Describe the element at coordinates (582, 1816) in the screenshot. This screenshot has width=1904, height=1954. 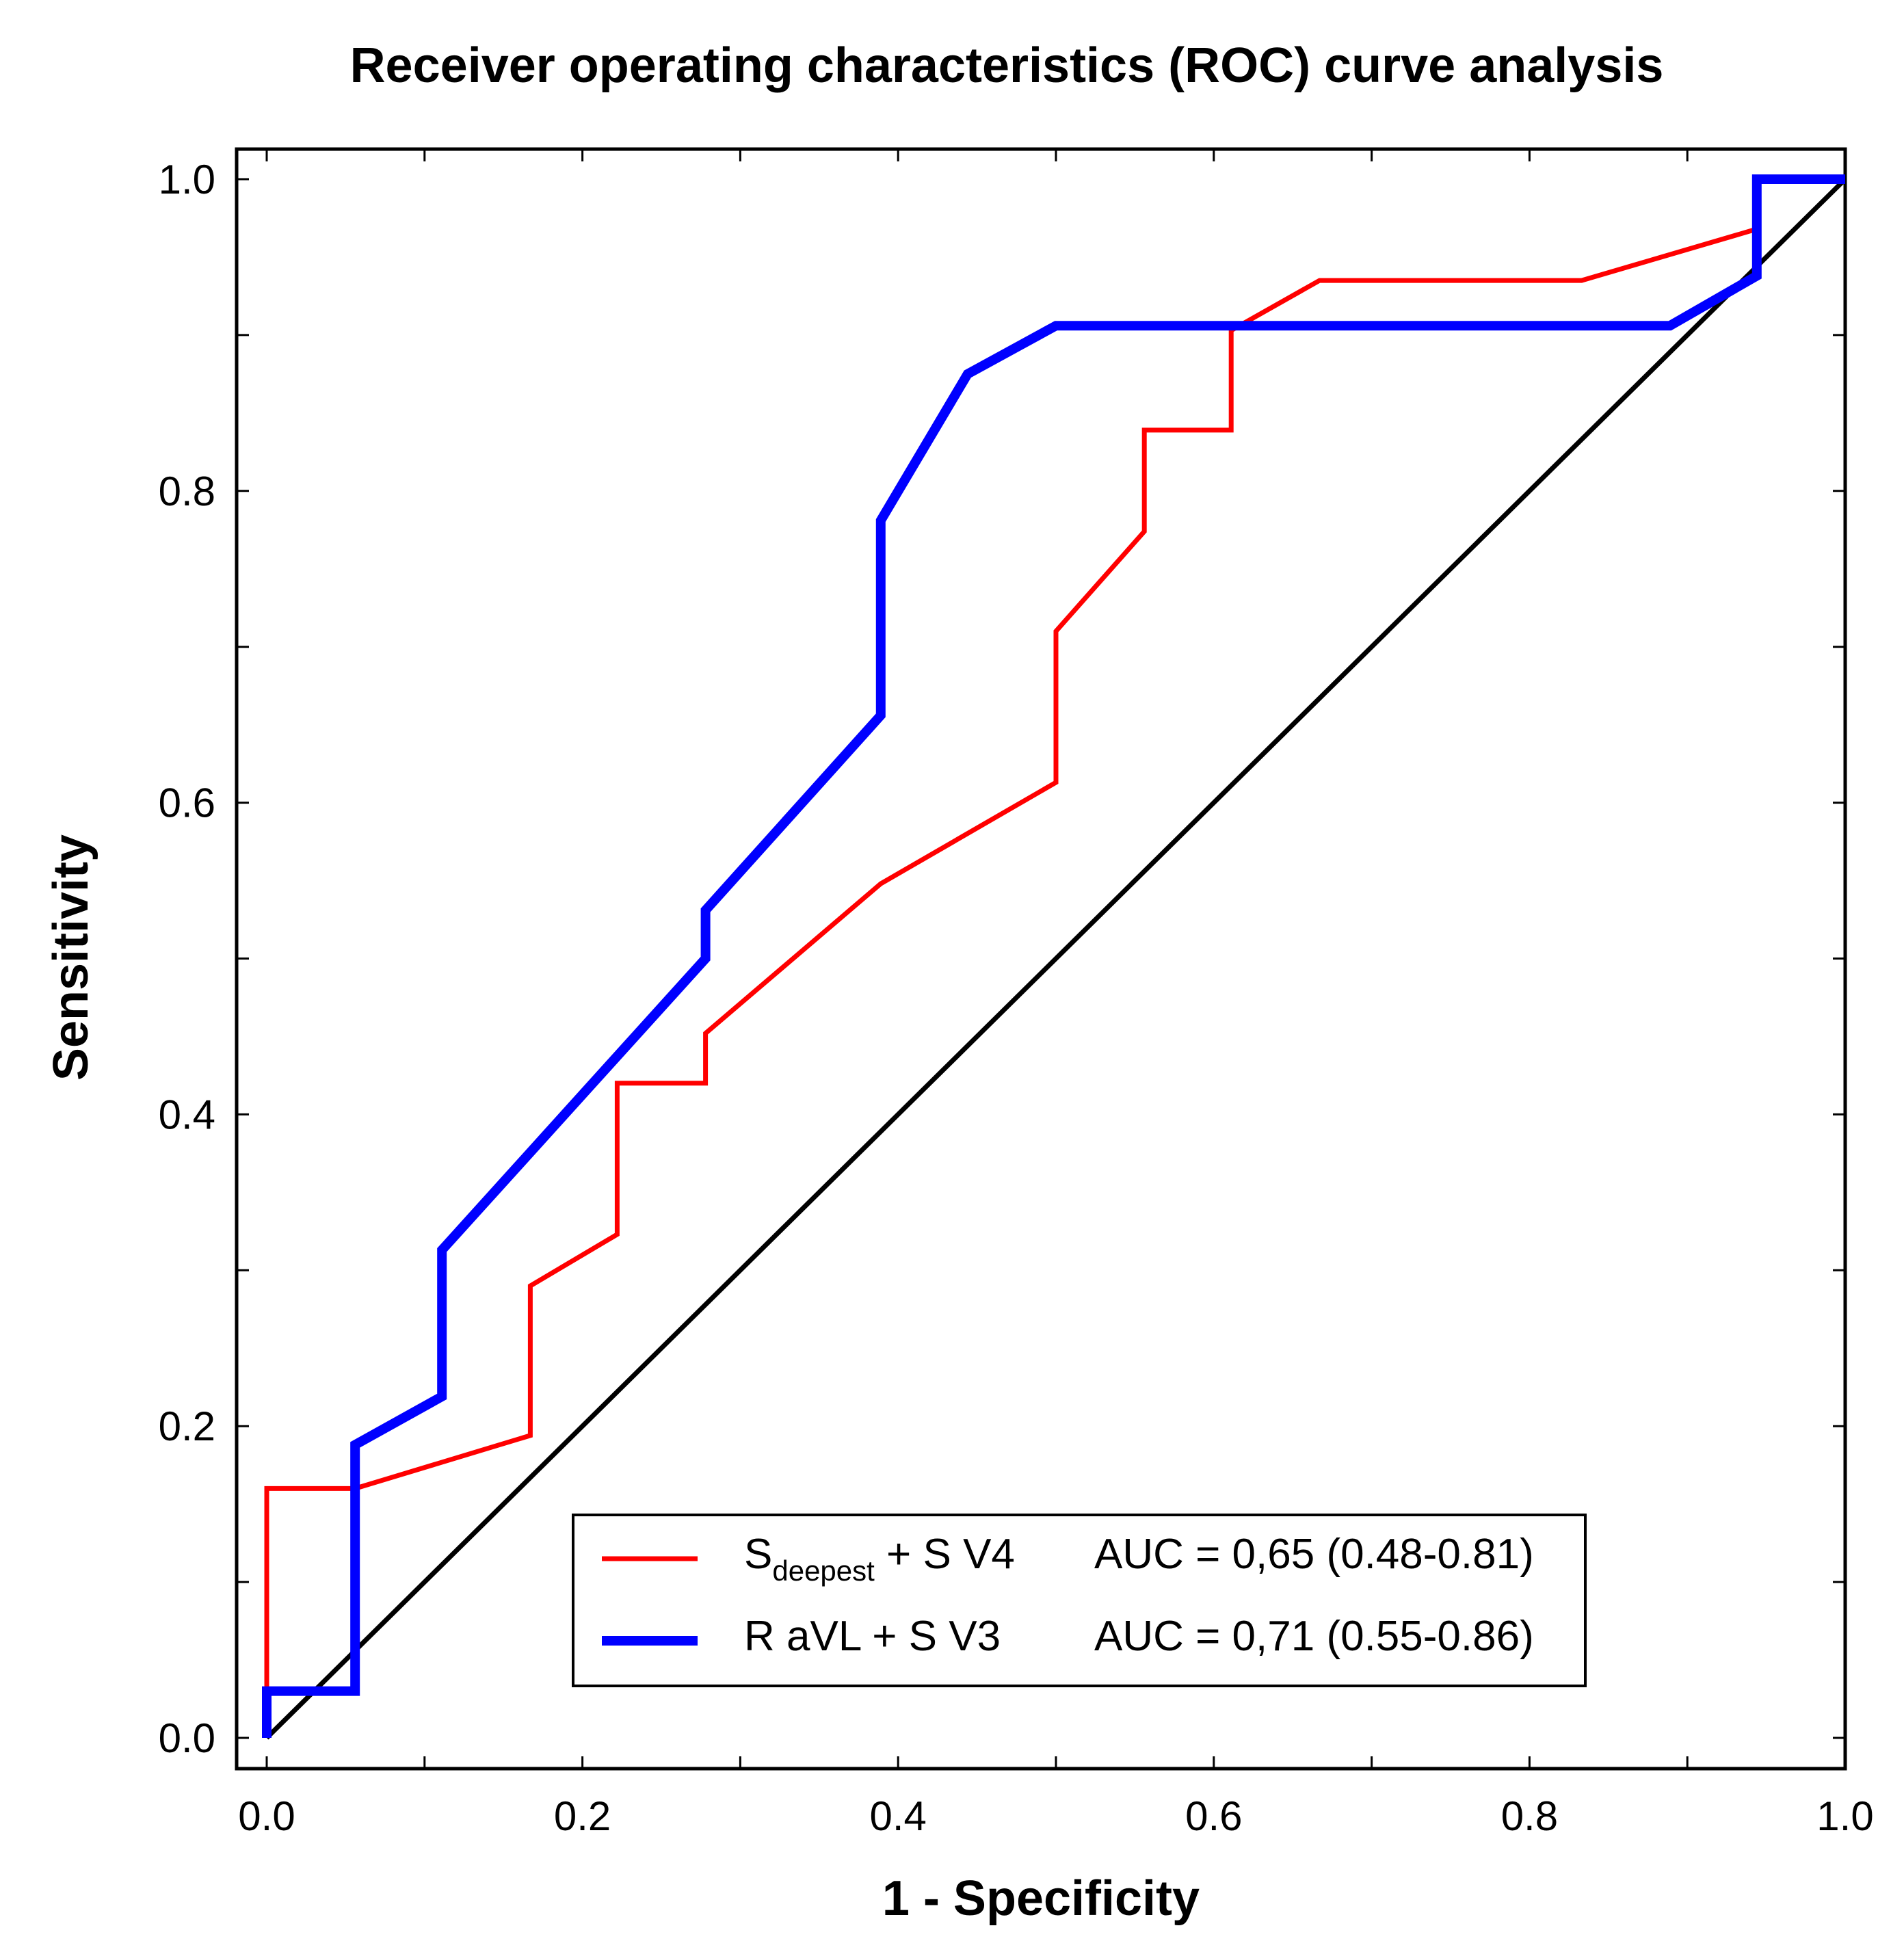
I see `x-tick-label: 0.2` at that location.